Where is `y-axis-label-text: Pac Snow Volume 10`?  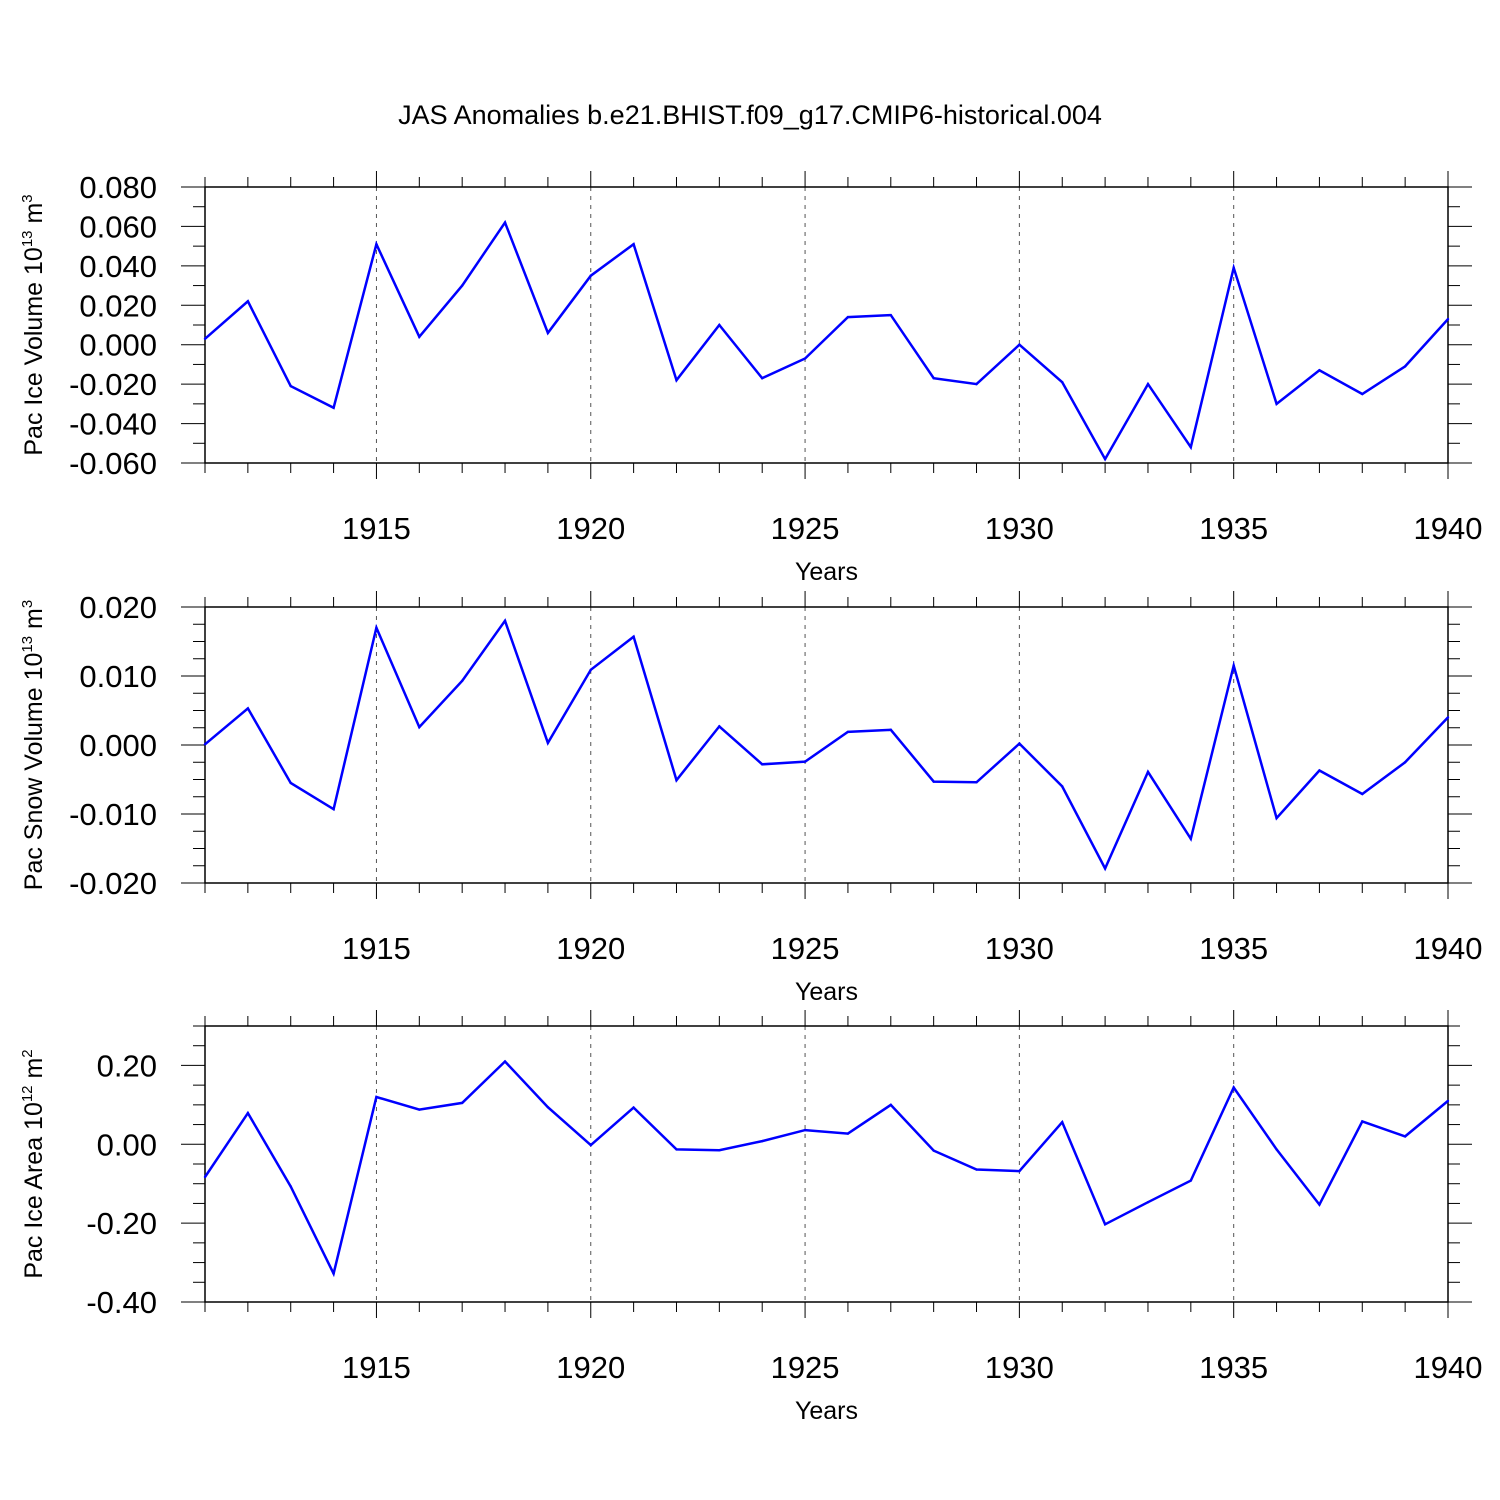
y-axis-label-text: Pac Snow Volume 10 is located at coordinates (34, 772).